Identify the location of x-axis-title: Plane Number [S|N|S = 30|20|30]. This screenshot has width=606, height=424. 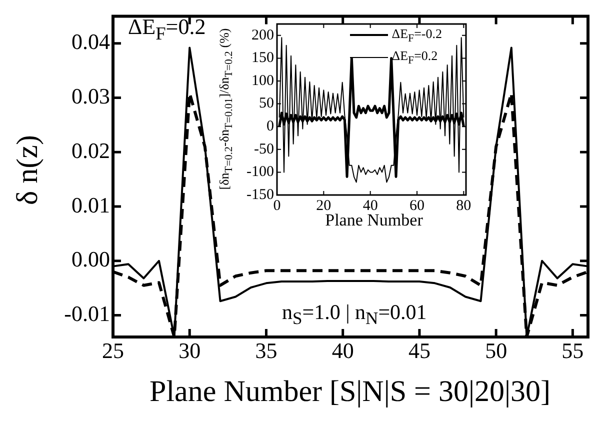
(350, 391).